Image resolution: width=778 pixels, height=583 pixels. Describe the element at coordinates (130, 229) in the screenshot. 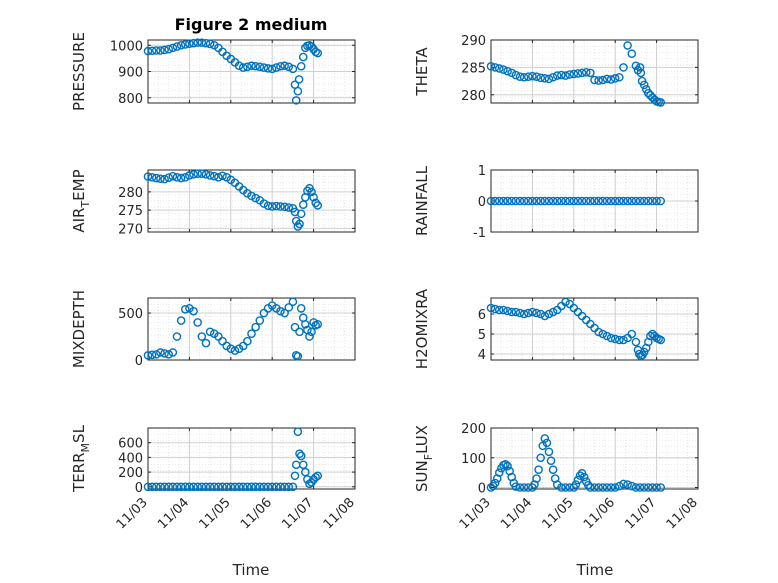

I see `y-tick-label: 270` at that location.